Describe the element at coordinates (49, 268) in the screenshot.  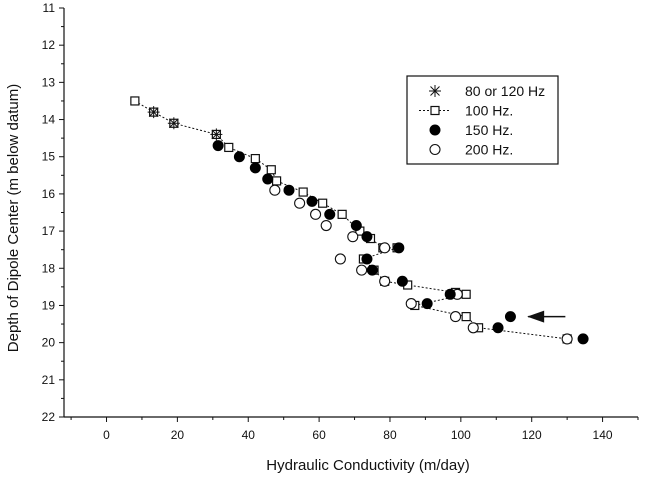
I see `y-tick-label: 18` at that location.